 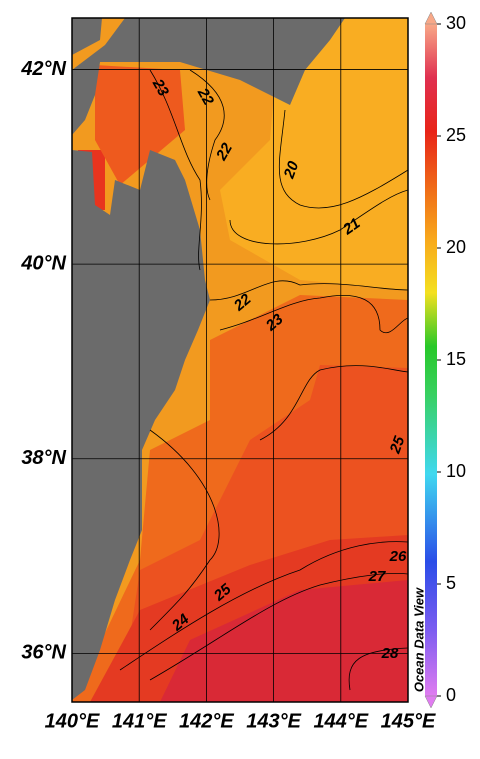 I want to click on x-tick-label: 140°E, so click(x=72, y=721).